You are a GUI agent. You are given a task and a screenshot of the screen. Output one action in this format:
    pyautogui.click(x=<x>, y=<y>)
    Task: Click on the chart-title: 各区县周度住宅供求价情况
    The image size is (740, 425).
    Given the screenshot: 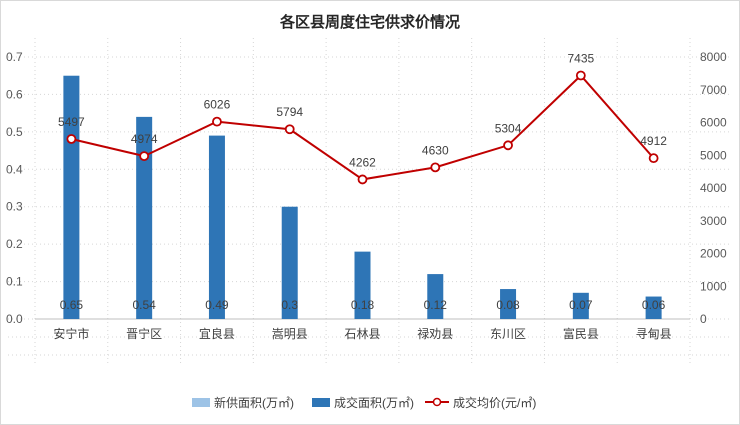 What is the action you would take?
    pyautogui.click(x=369, y=22)
    